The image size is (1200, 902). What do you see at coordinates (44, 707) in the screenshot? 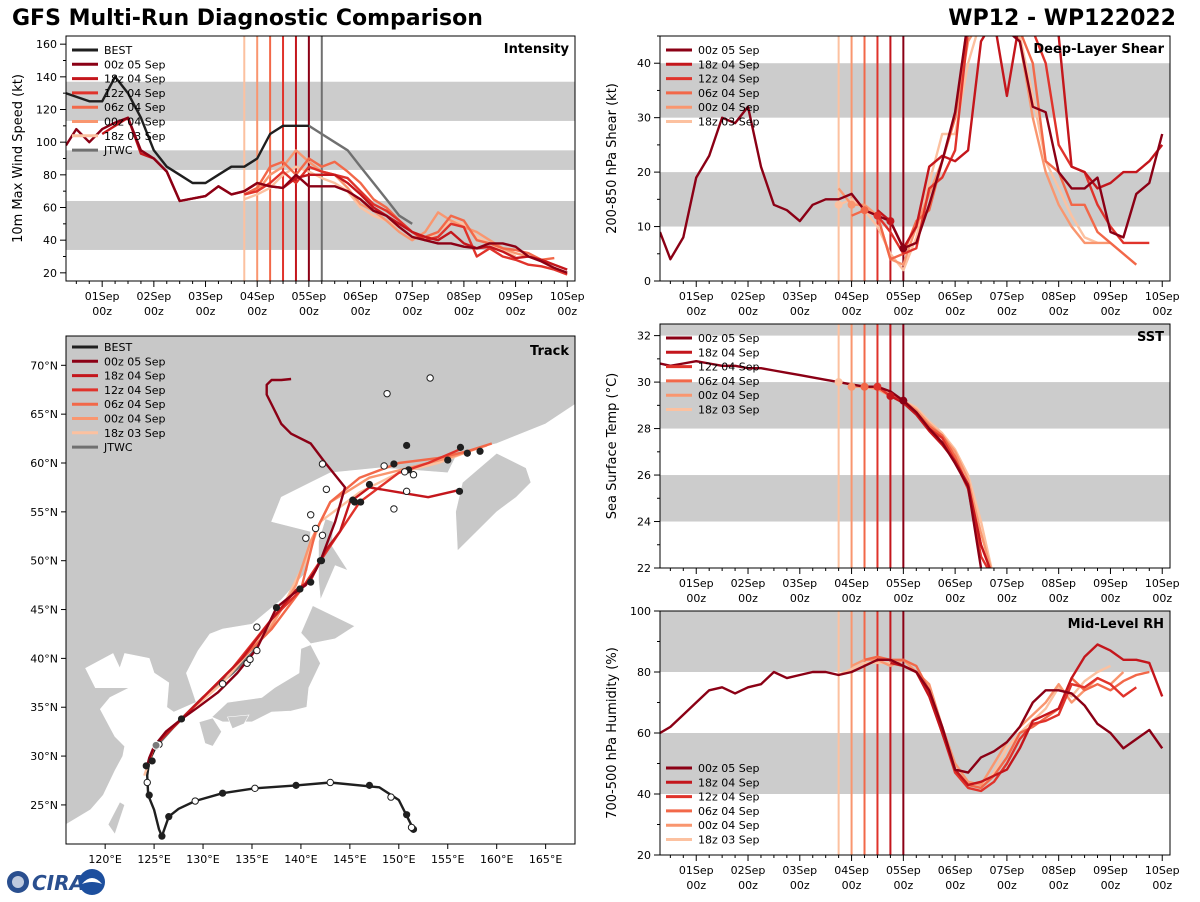
I see `lat-tick-label: 35°N` at bounding box center [44, 707].